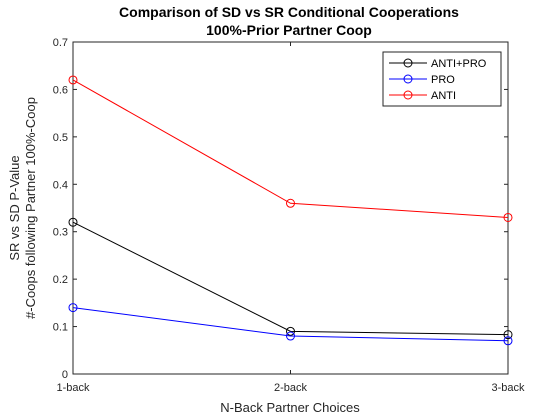  What do you see at coordinates (60, 90) in the screenshot?
I see `y-tick-label: 0.6` at bounding box center [60, 90].